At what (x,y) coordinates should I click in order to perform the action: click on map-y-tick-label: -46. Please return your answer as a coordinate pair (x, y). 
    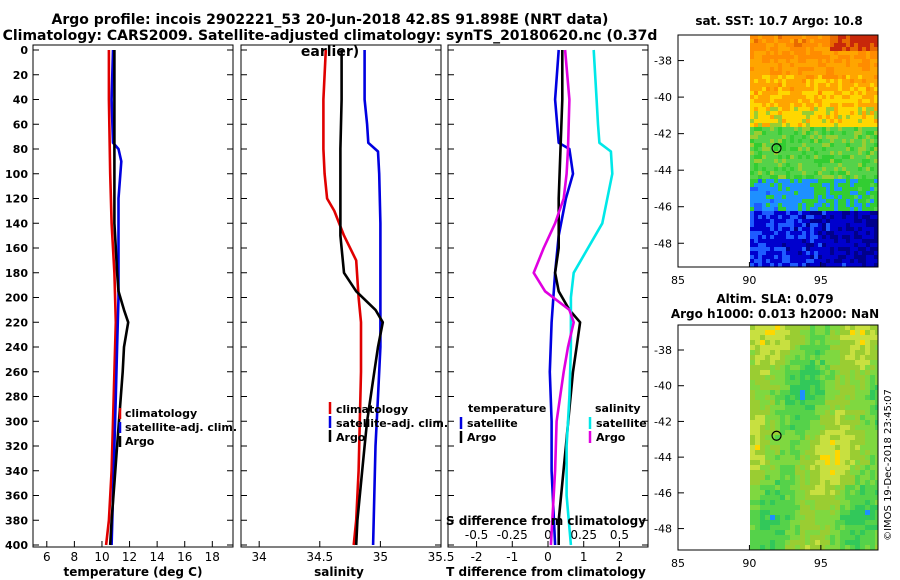
    Looking at the image, I should click on (663, 207).